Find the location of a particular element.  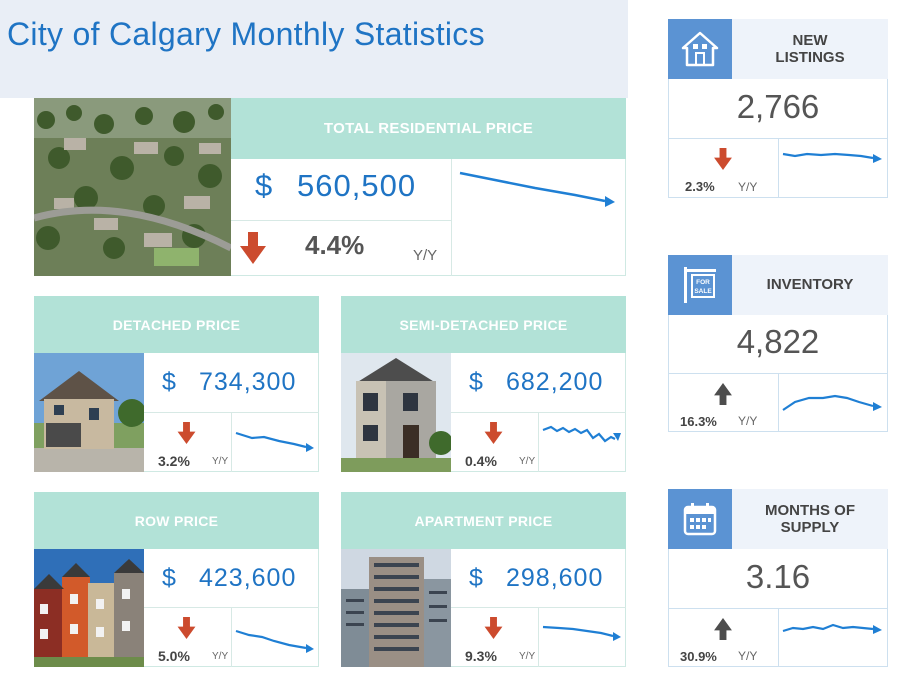

inventory-sparkline is located at coordinates (832, 402).